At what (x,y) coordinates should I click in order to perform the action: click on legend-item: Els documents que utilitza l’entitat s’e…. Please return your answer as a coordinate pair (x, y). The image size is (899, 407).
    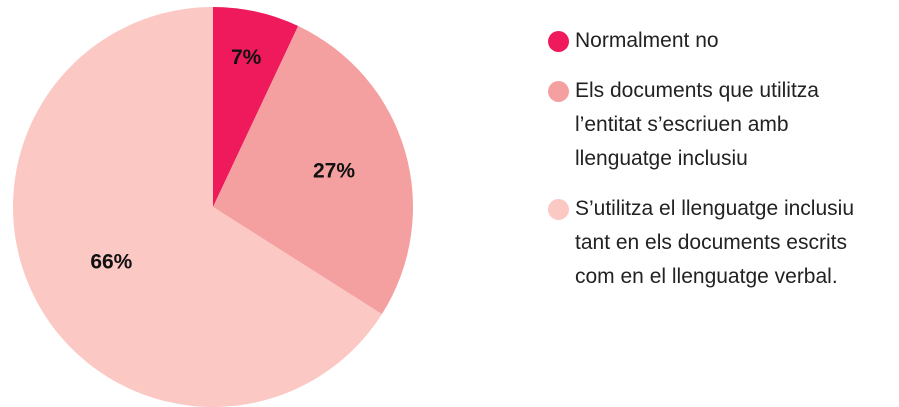
    Looking at the image, I should click on (718, 125).